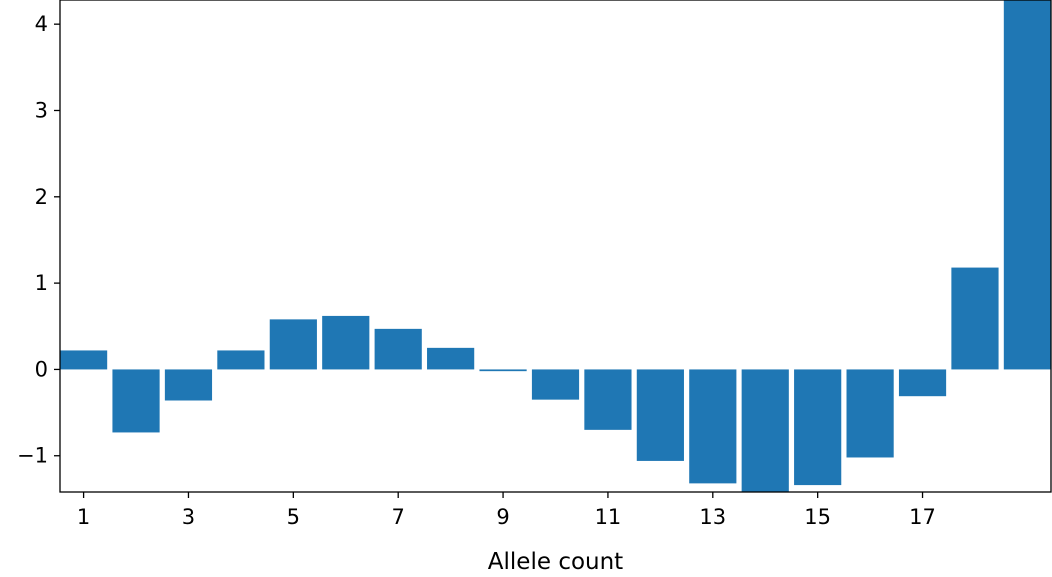  I want to click on y-tick-label: 2, so click(41, 197).